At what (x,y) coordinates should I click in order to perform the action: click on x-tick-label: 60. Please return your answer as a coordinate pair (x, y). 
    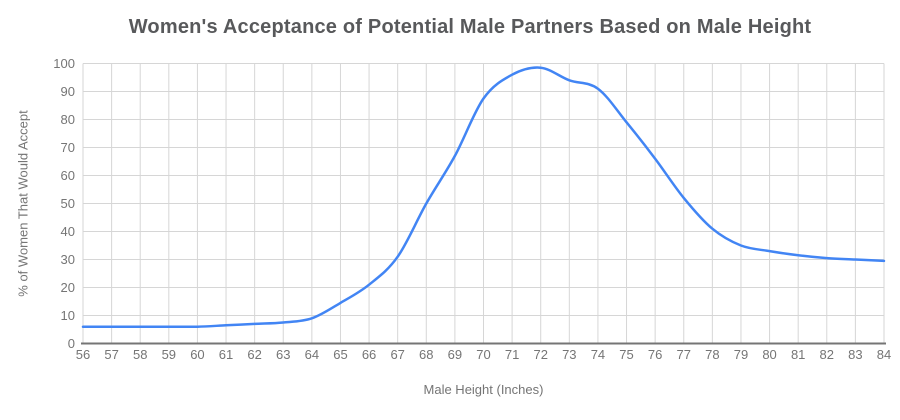
    Looking at the image, I should click on (197, 354).